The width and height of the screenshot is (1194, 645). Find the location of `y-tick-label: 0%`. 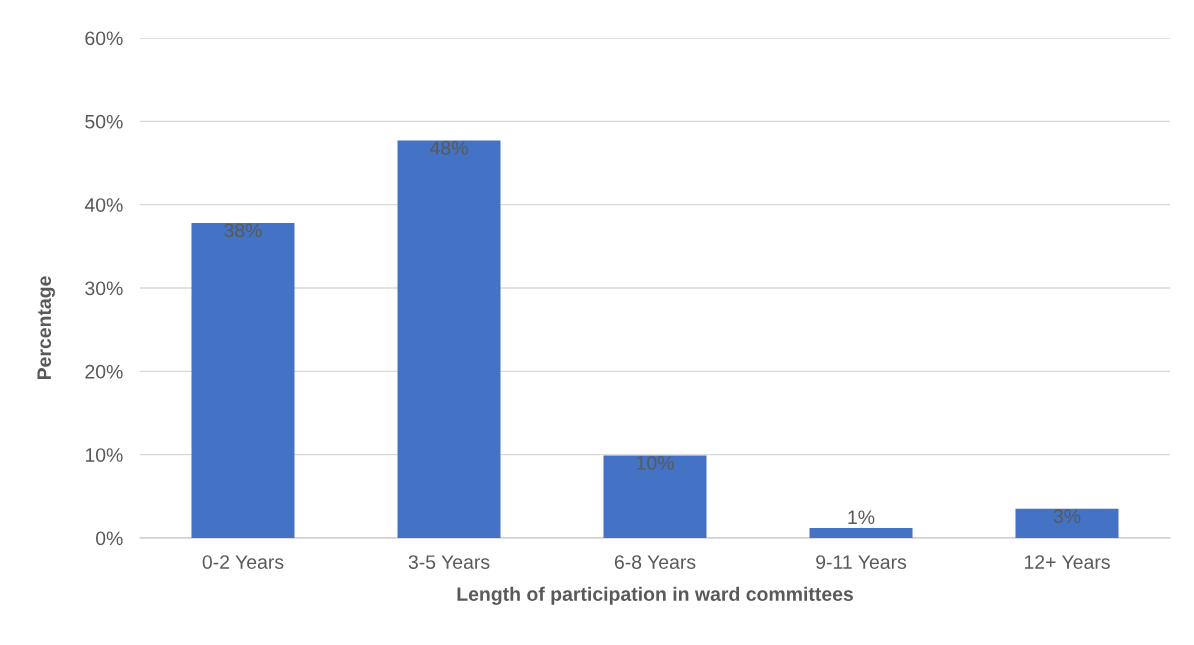

y-tick-label: 0% is located at coordinates (109, 538).